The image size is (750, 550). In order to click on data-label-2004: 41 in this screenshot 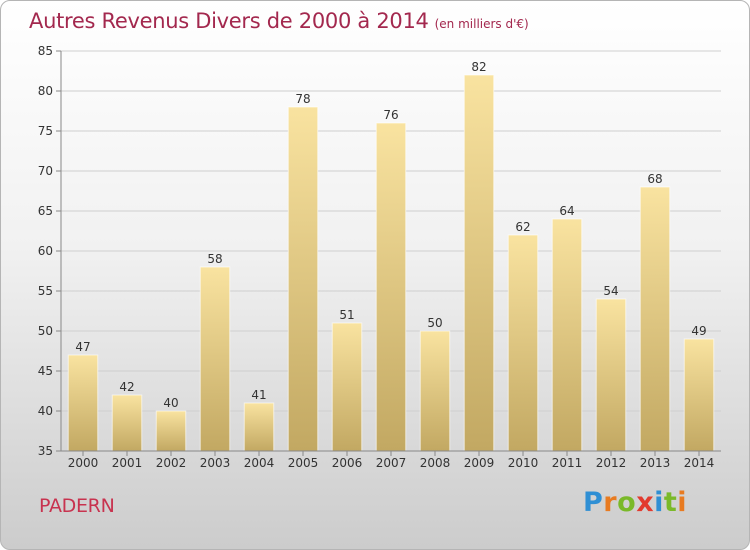, I will do `click(258, 395)`.